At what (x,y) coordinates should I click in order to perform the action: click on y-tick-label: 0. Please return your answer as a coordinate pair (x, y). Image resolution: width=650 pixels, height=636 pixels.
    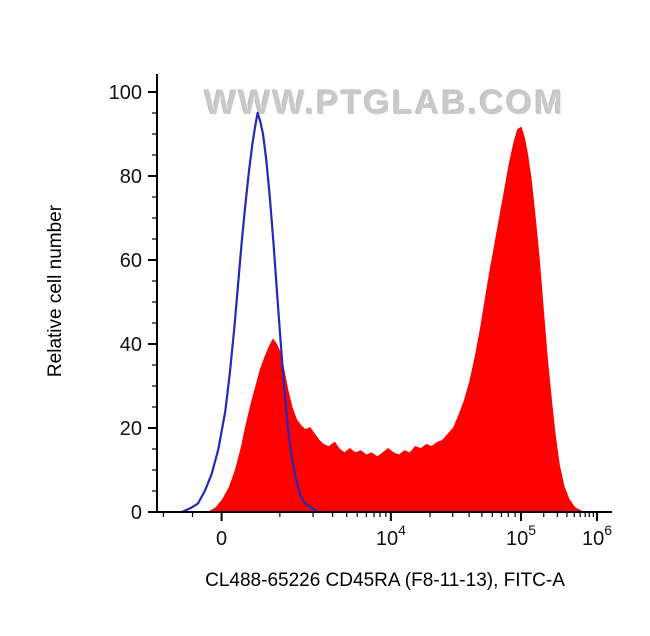
    Looking at the image, I should click on (136, 513).